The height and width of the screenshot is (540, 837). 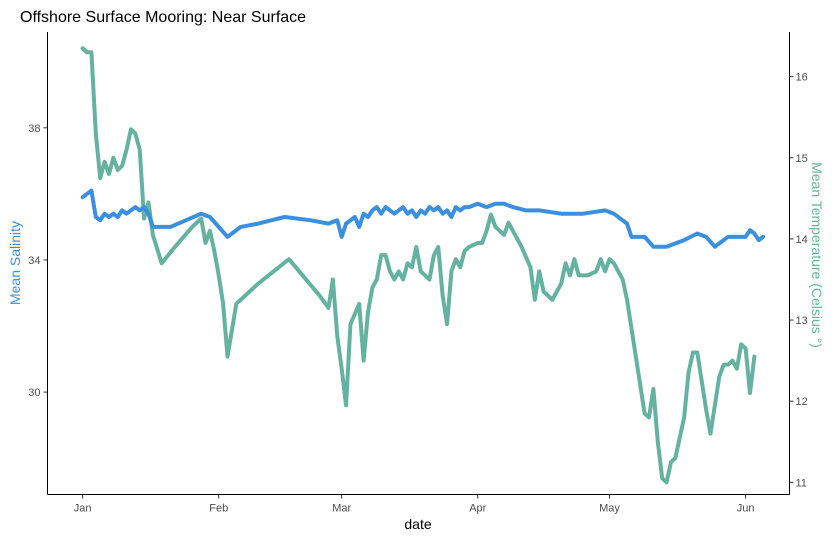 I want to click on y-right-tick-label: 12, so click(x=802, y=402).